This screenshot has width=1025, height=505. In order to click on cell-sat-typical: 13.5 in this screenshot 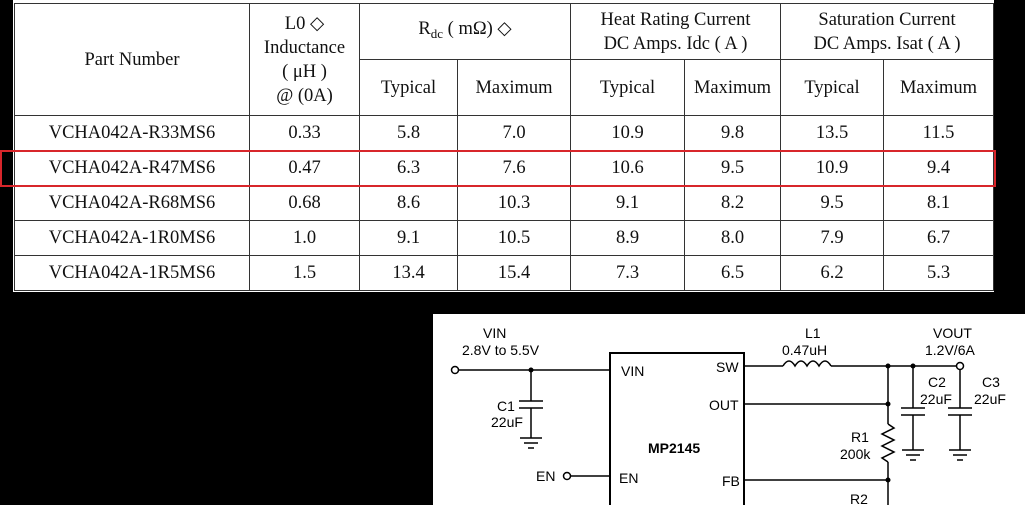, I will do `click(832, 133)`.